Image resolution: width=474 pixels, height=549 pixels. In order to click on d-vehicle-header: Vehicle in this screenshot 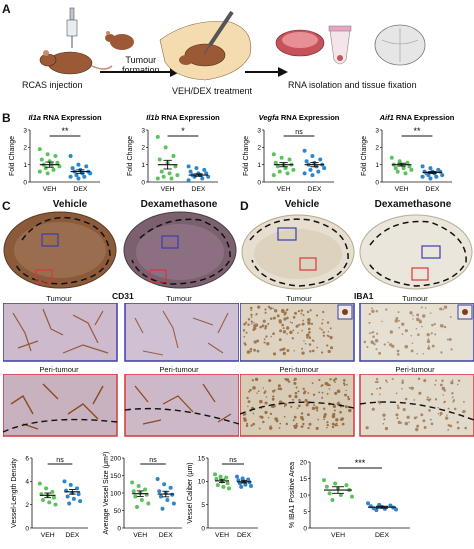, I will do `click(302, 204)`.